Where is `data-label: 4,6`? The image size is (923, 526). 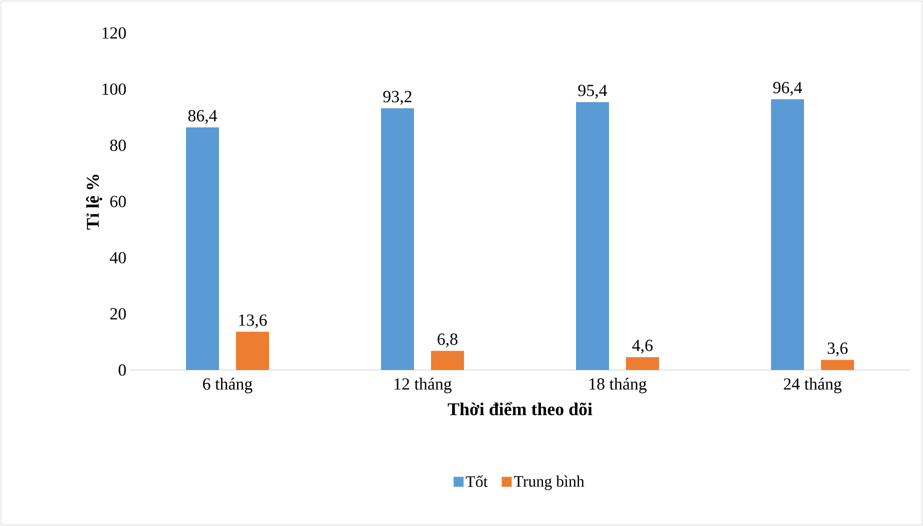
data-label: 4,6 is located at coordinates (642, 347).